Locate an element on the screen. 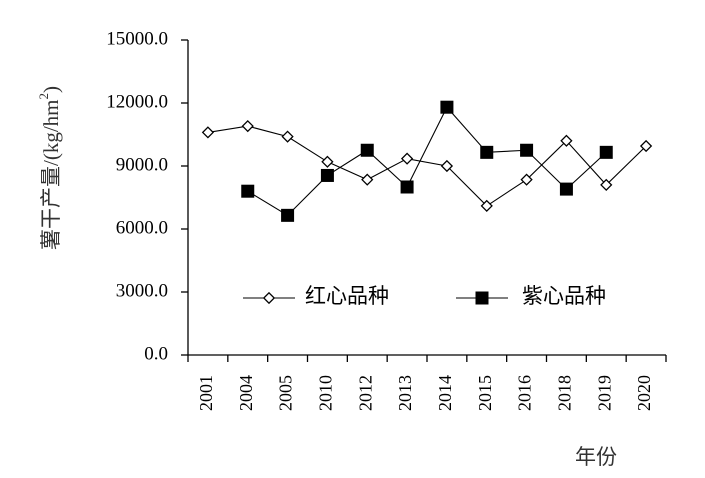 The height and width of the screenshot is (478, 705). y-axis-title-superscript: 2 is located at coordinates (43, 96).